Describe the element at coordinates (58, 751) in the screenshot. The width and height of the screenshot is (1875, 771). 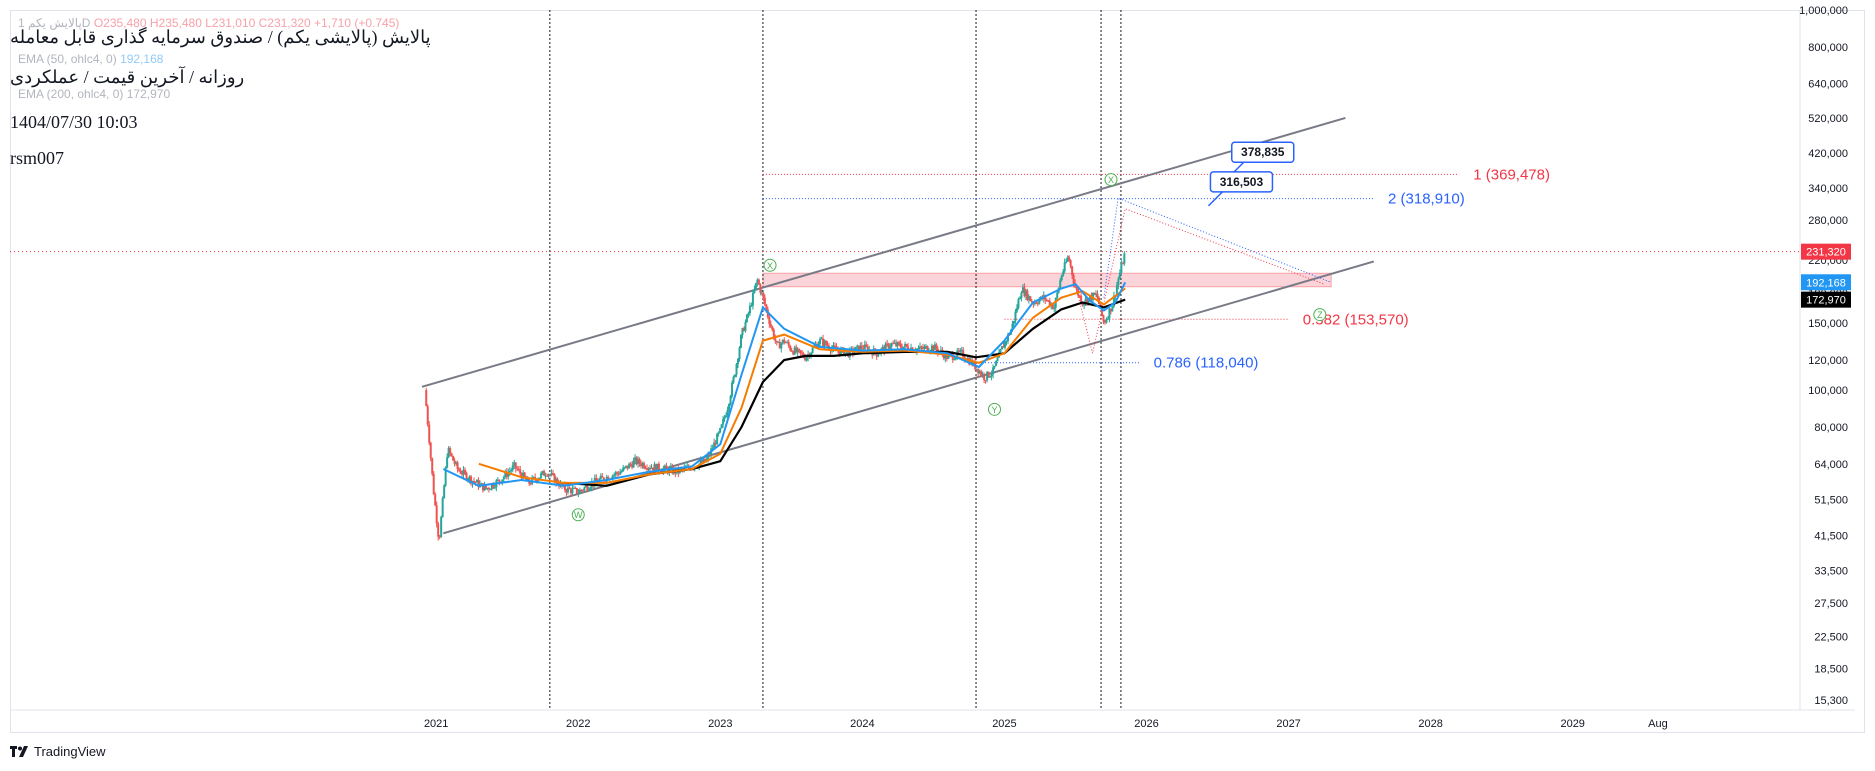
I see `tradingview-logo: TradingView` at that location.